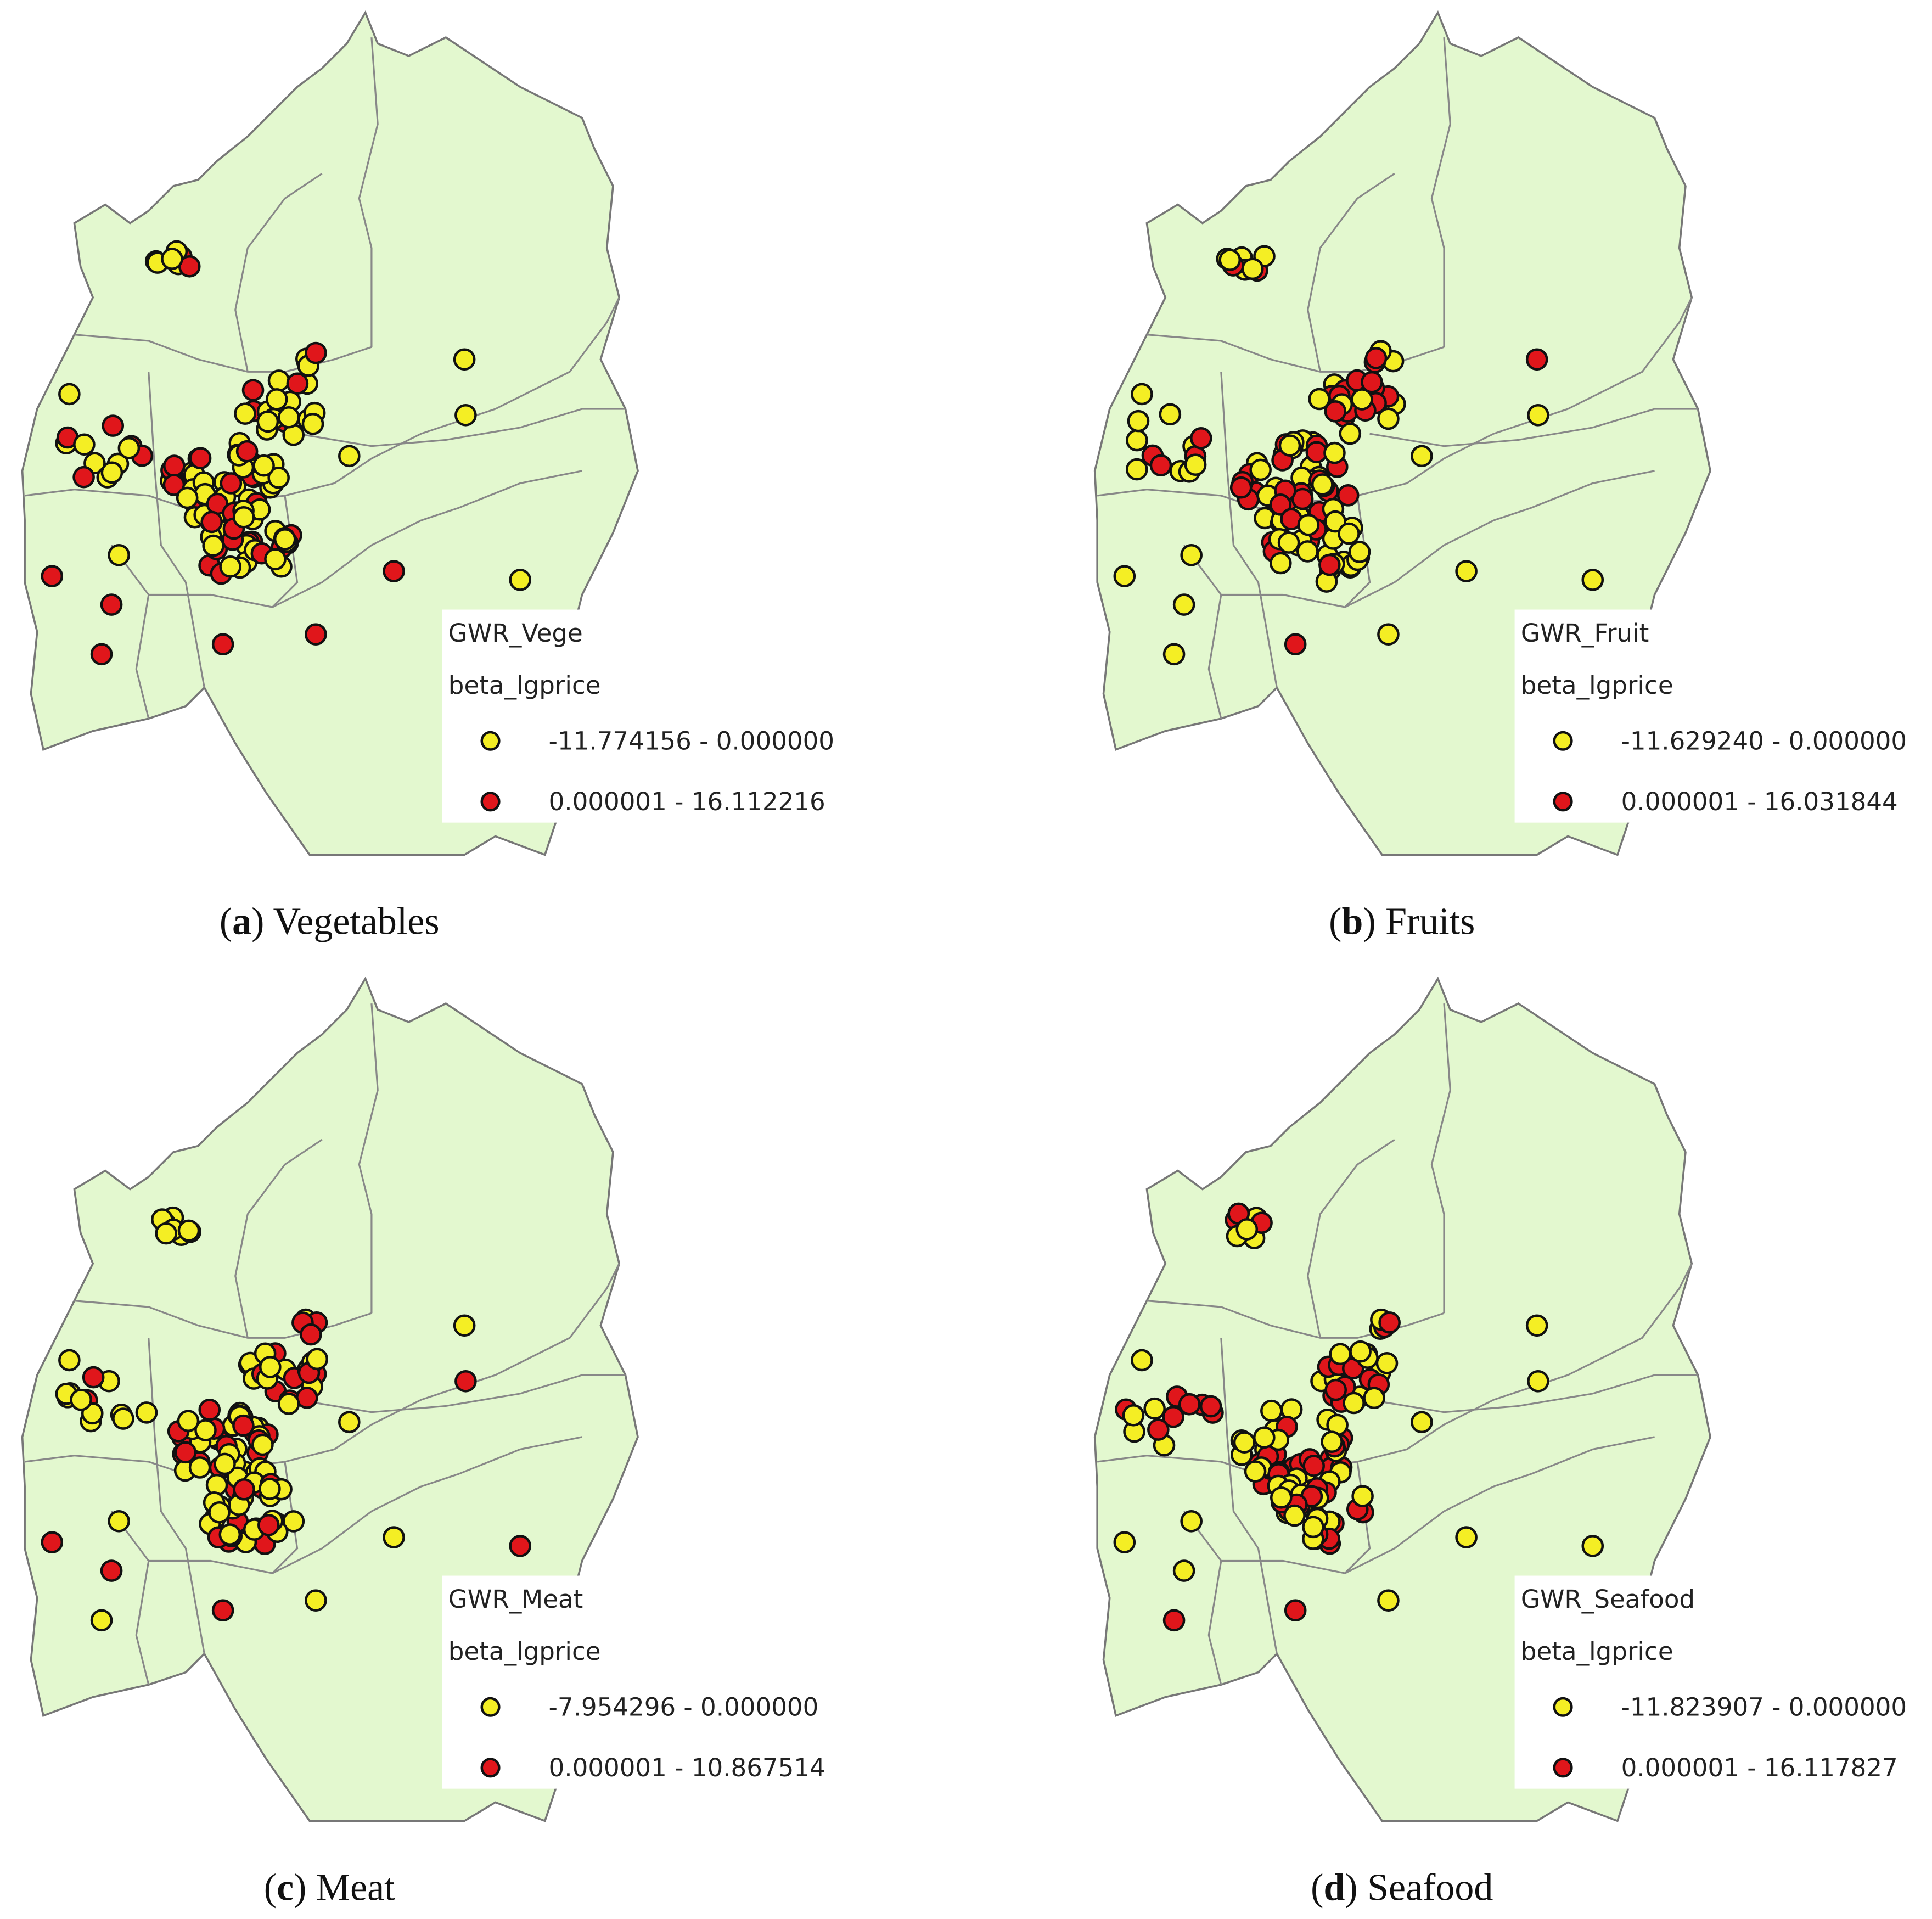 The height and width of the screenshot is (1919, 1932). What do you see at coordinates (285, 1888) in the screenshot?
I see `caption-part: c` at bounding box center [285, 1888].